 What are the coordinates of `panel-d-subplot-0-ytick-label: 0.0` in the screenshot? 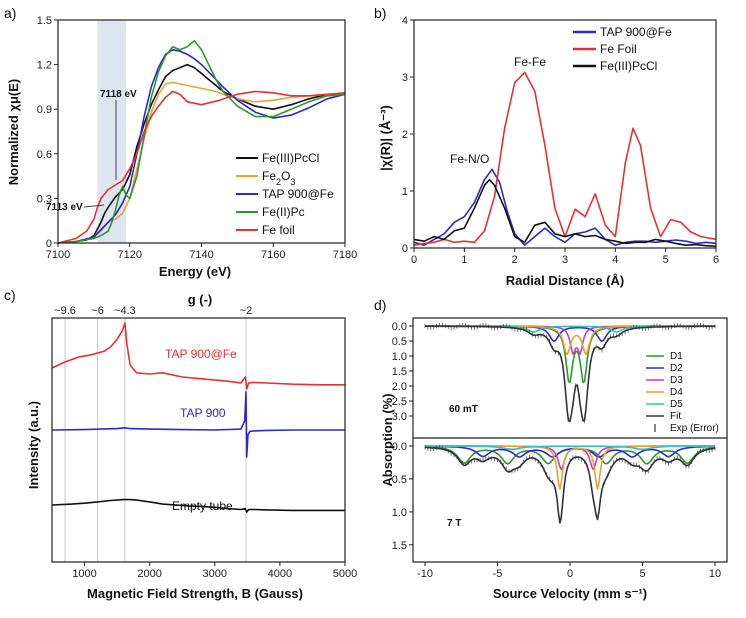 It's located at (399, 327).